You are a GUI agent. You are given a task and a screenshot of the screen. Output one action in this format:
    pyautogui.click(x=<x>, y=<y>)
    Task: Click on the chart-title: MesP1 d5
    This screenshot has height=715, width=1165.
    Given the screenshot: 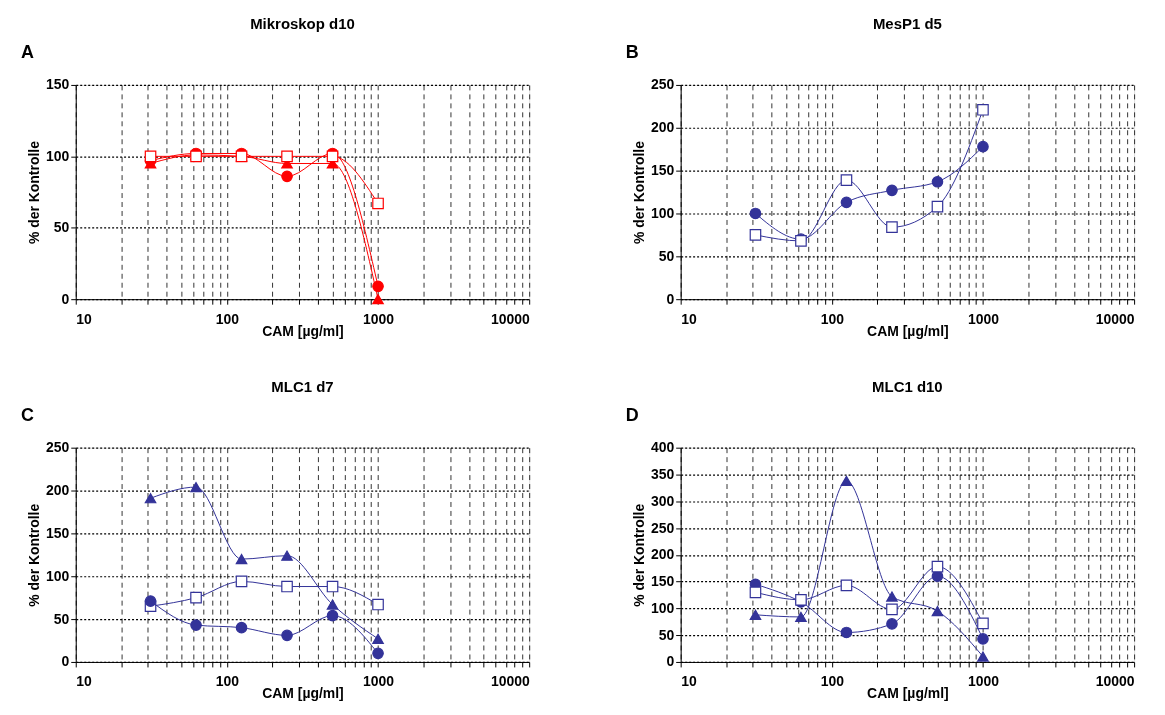 What is the action you would take?
    pyautogui.click(x=907, y=24)
    